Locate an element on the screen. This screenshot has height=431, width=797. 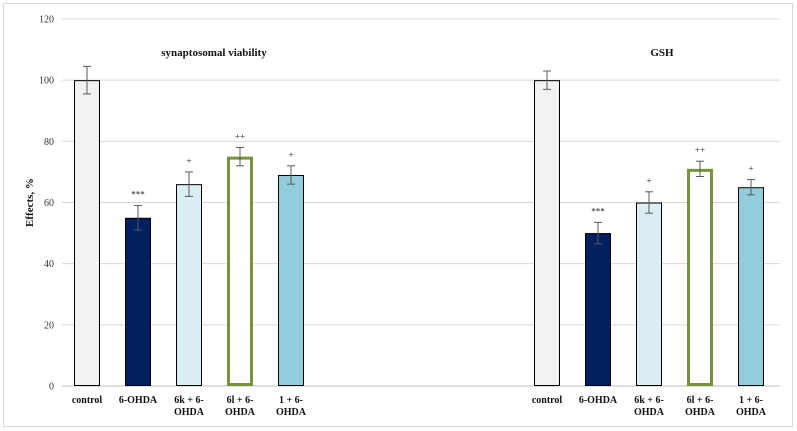
group-title: GSH is located at coordinates (662, 53).